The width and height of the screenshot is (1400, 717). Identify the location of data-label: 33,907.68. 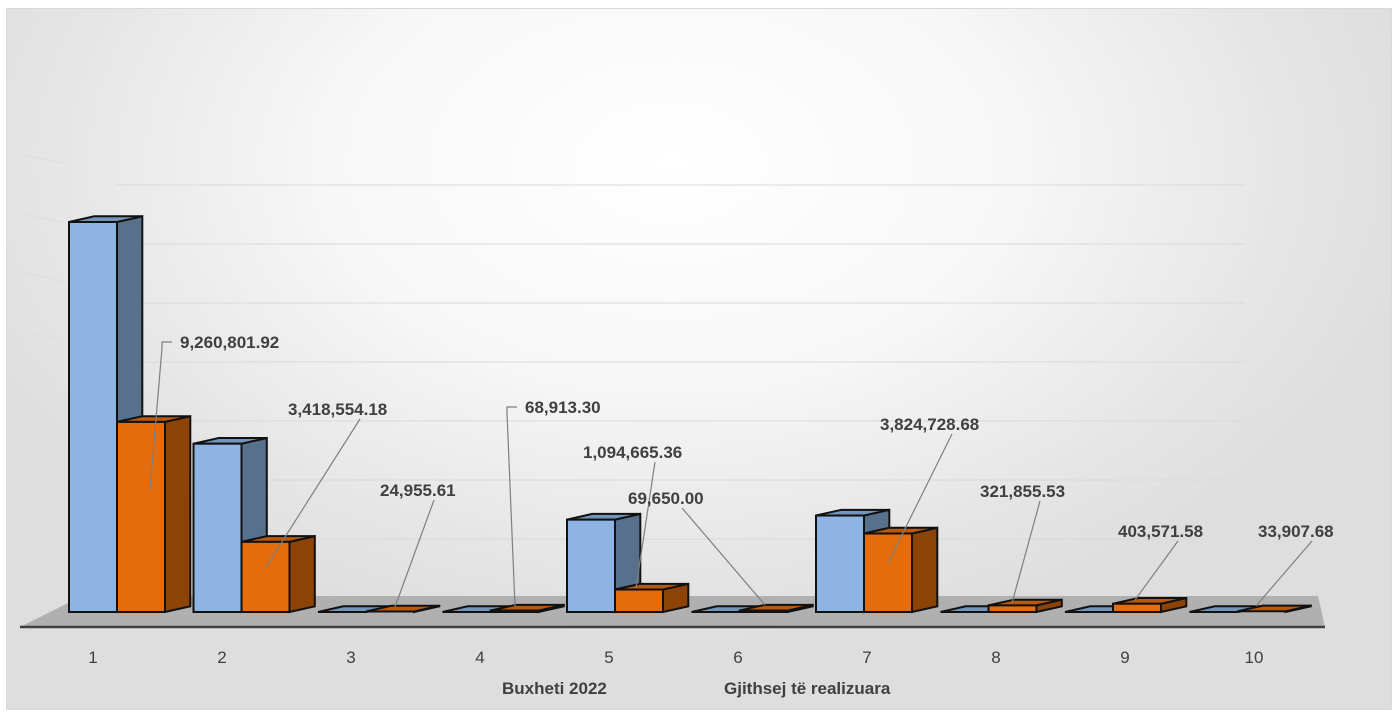
(1296, 531).